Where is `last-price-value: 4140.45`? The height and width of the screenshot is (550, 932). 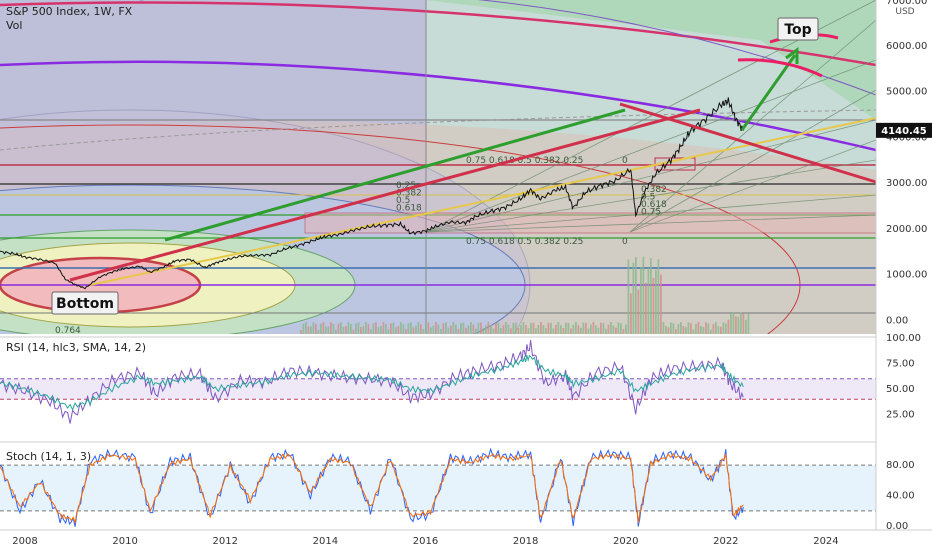
last-price-value: 4140.45 is located at coordinates (904, 131).